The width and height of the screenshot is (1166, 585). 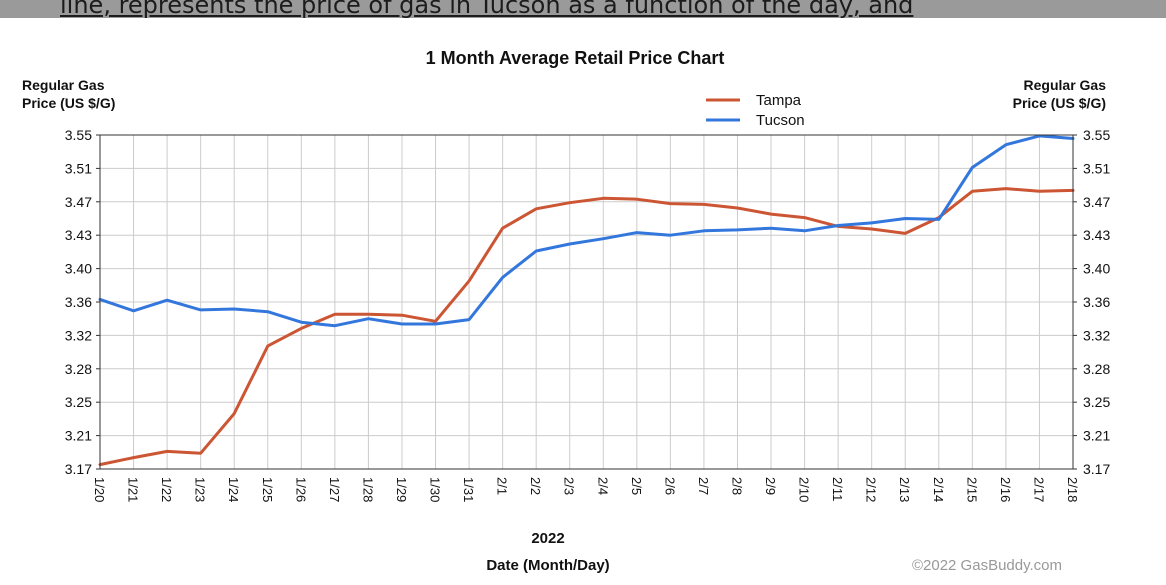 I want to click on x-tick-label: 1/24, so click(x=233, y=489).